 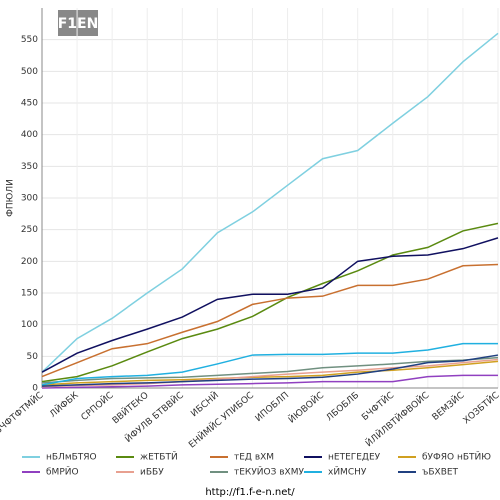 What do you see at coordinates (152, 473) in the screenshot?
I see `legend-label: иББУ` at bounding box center [152, 473].